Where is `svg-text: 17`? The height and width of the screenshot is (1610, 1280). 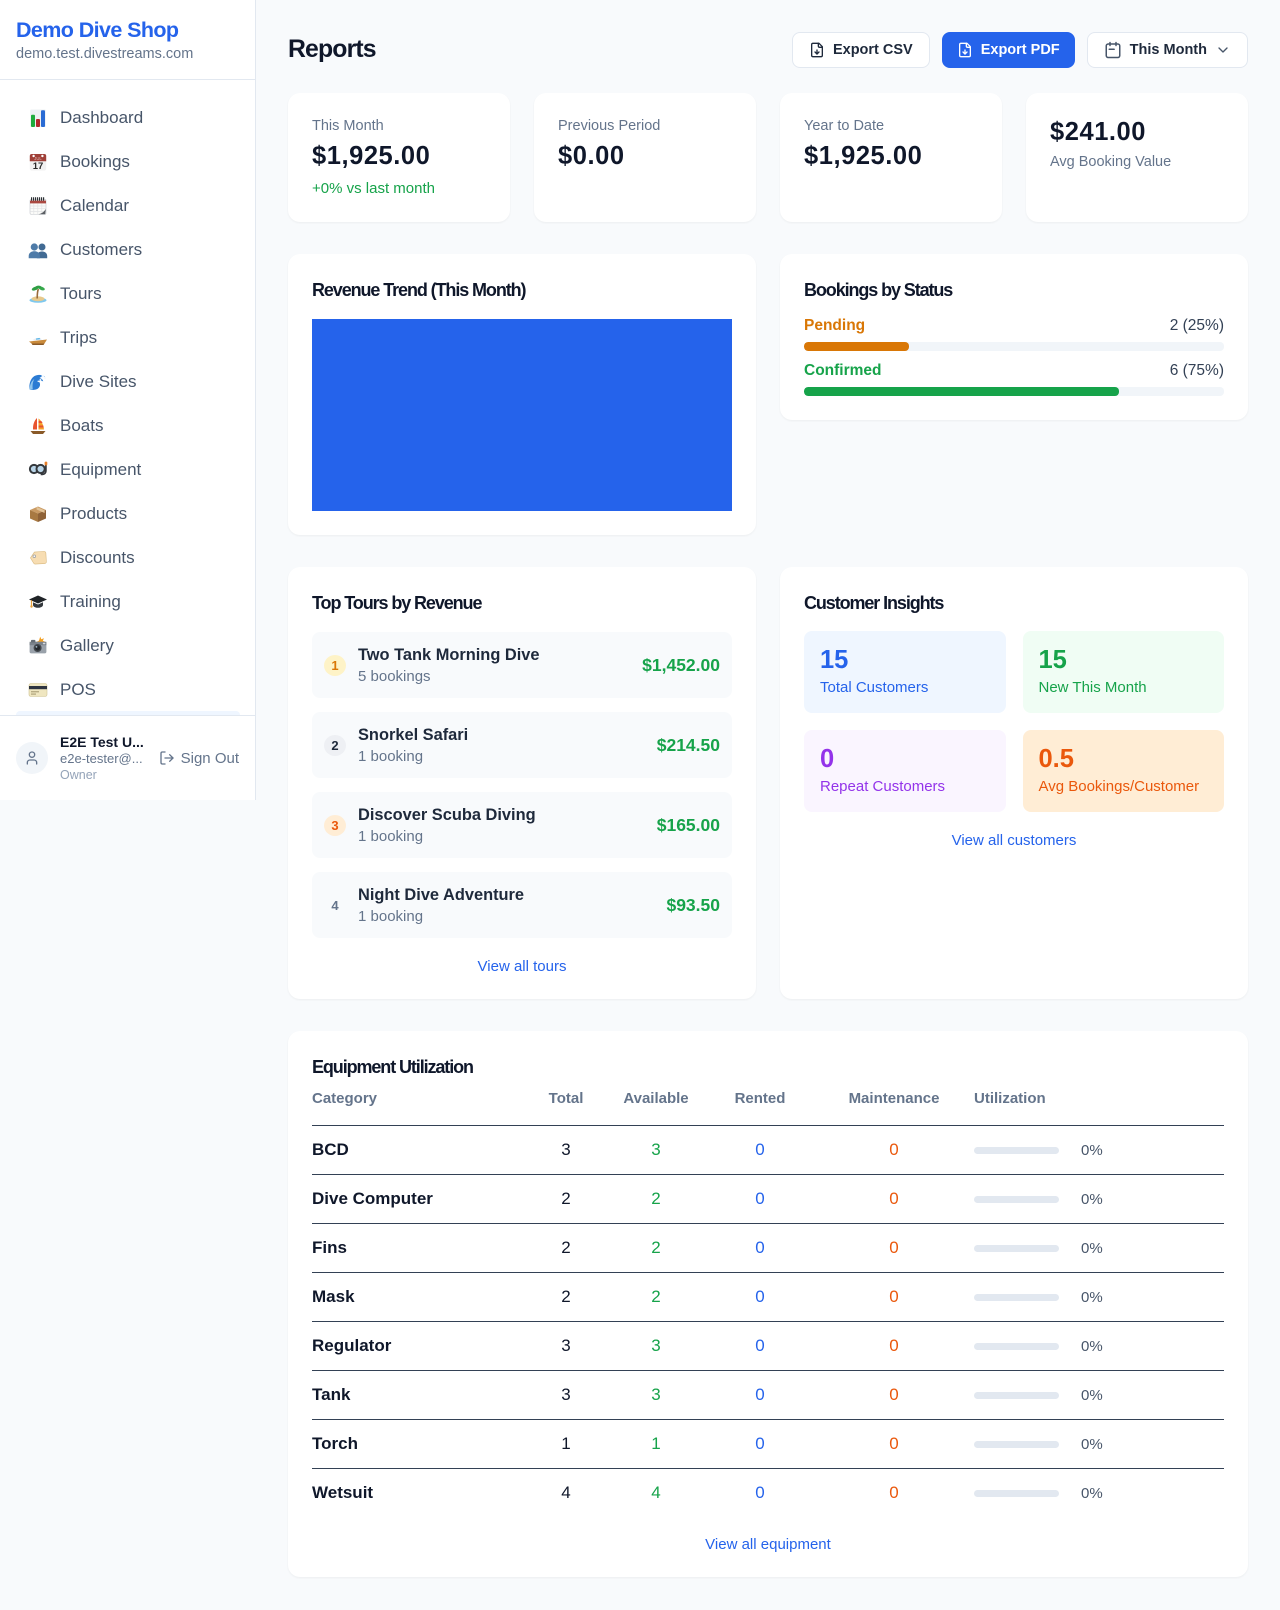 svg-text: 17 is located at coordinates (38, 166).